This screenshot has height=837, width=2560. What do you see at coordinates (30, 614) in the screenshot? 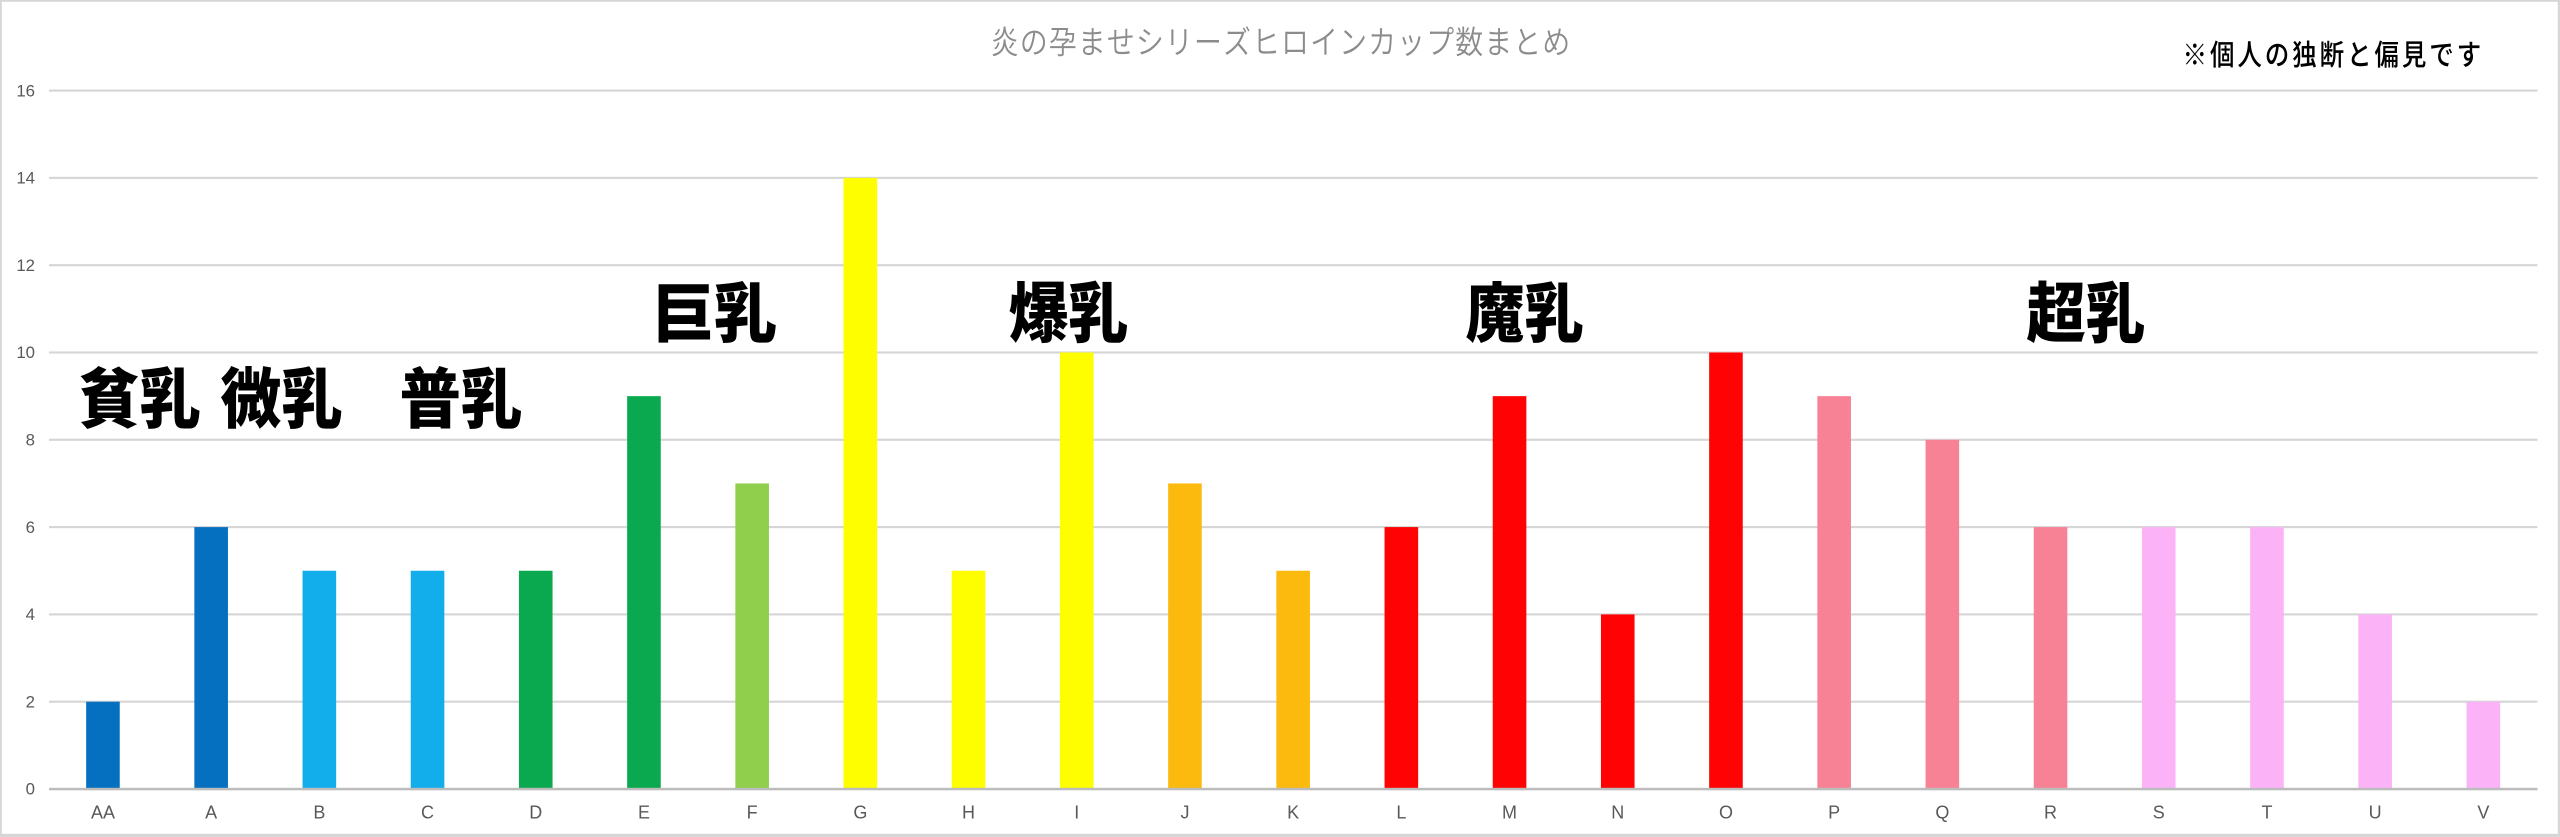
I see `svg-text: 4` at bounding box center [30, 614].